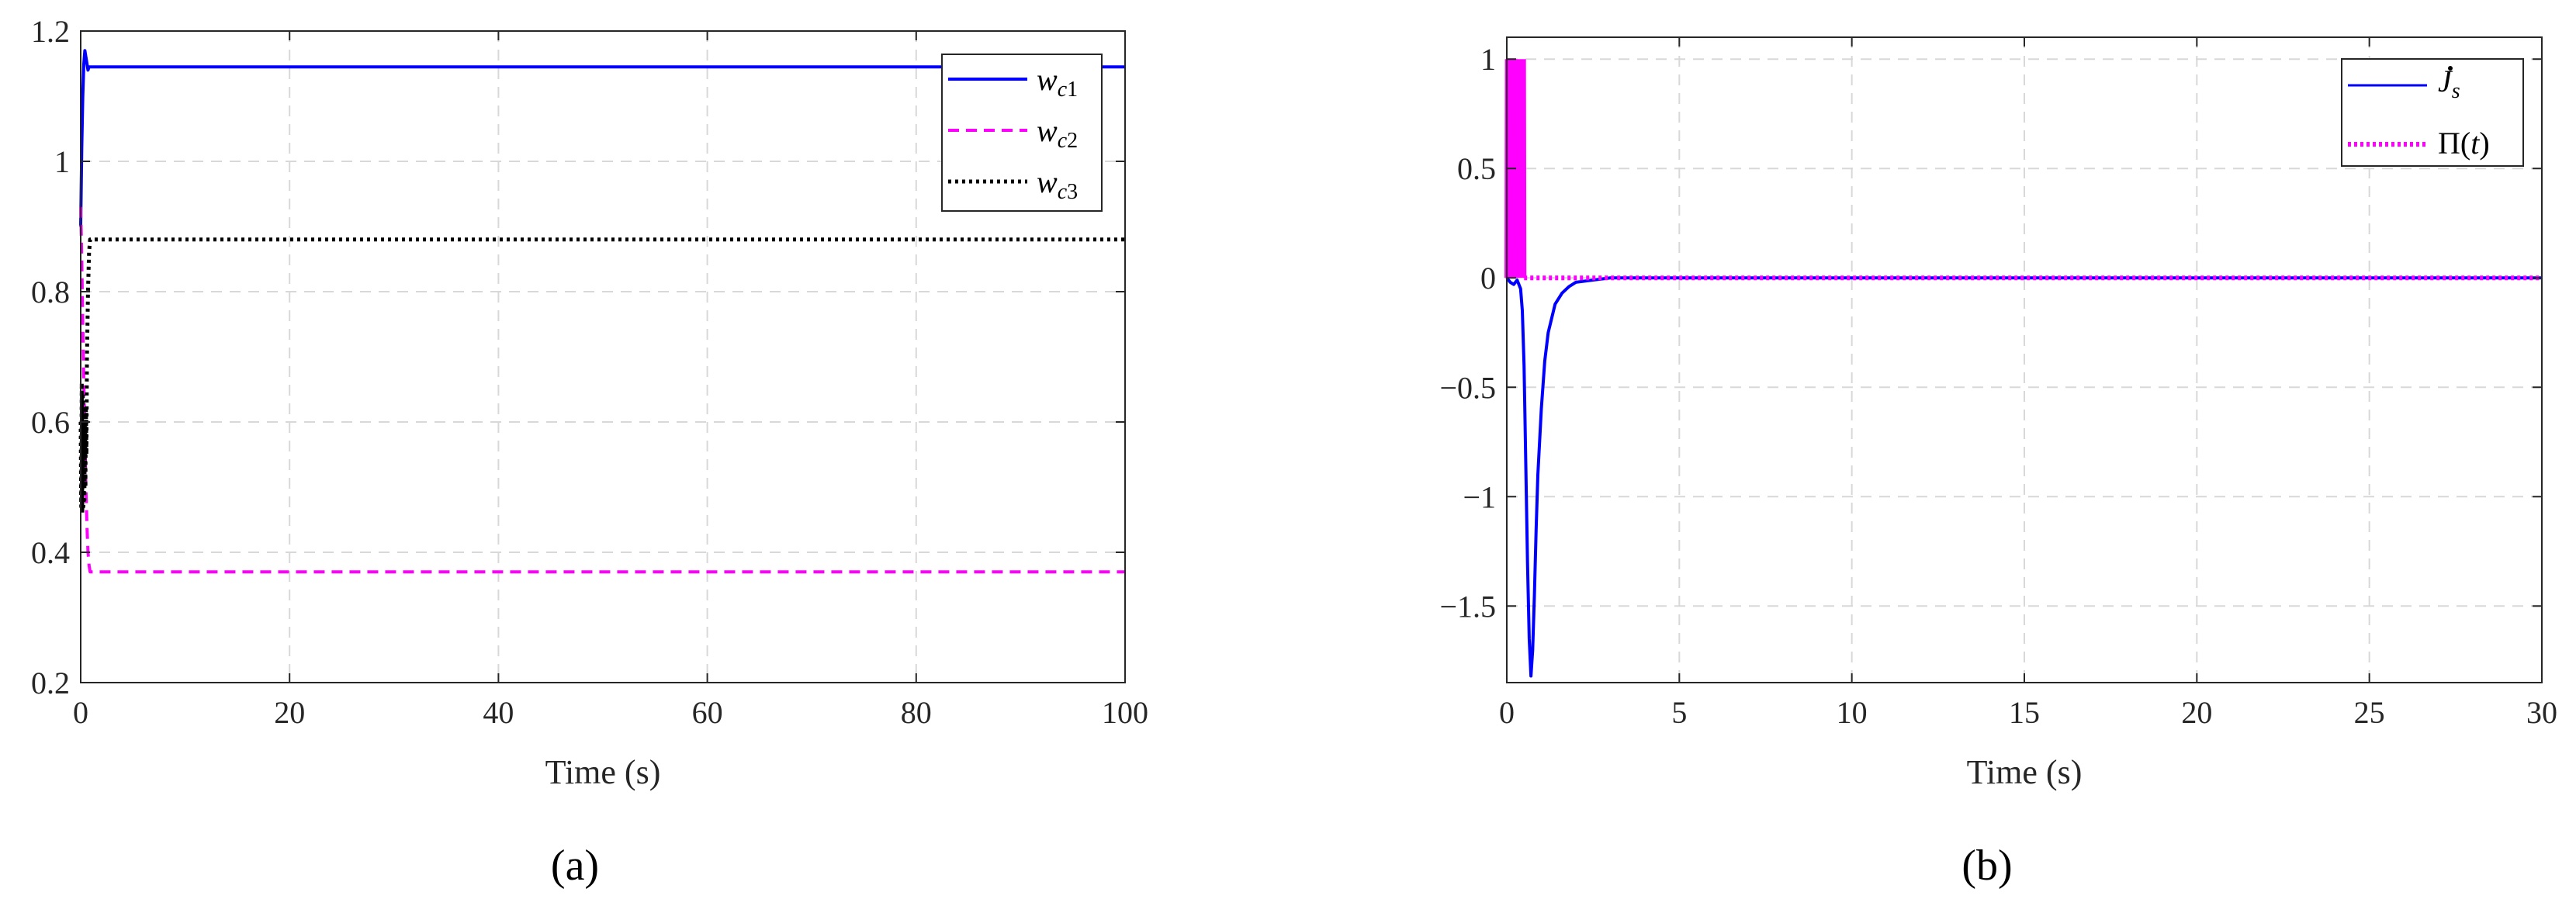 Image resolution: width=2576 pixels, height=906 pixels. What do you see at coordinates (1022, 133) in the screenshot?
I see `legend-a: wc1 wc2 wc3` at bounding box center [1022, 133].